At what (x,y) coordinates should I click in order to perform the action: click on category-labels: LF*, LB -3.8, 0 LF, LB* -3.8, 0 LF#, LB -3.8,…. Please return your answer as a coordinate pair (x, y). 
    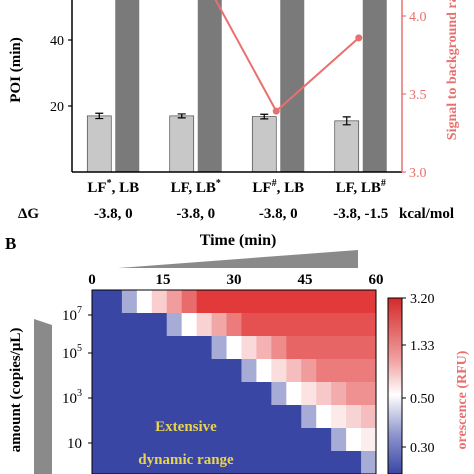
    Looking at the image, I should click on (237, 200).